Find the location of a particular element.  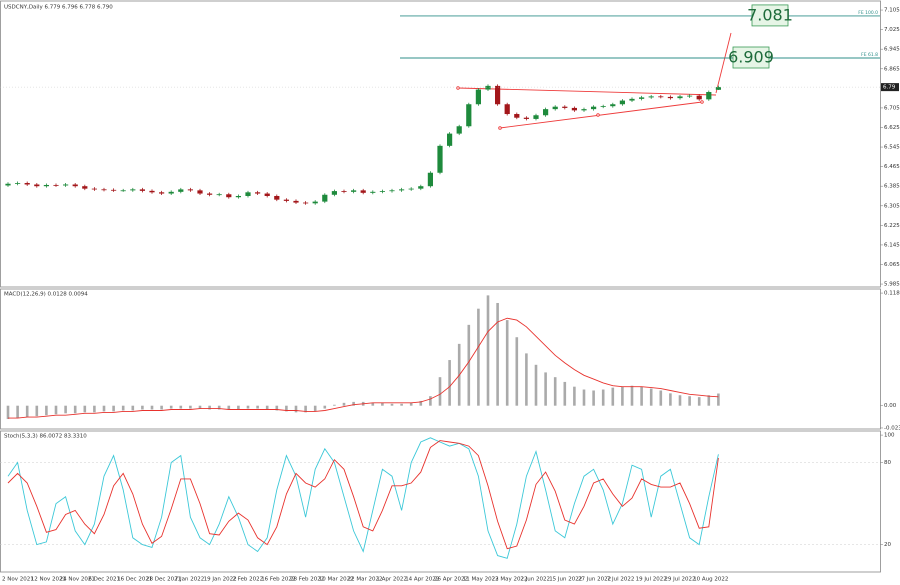

y-tick-label: 100 is located at coordinates (889, 436).